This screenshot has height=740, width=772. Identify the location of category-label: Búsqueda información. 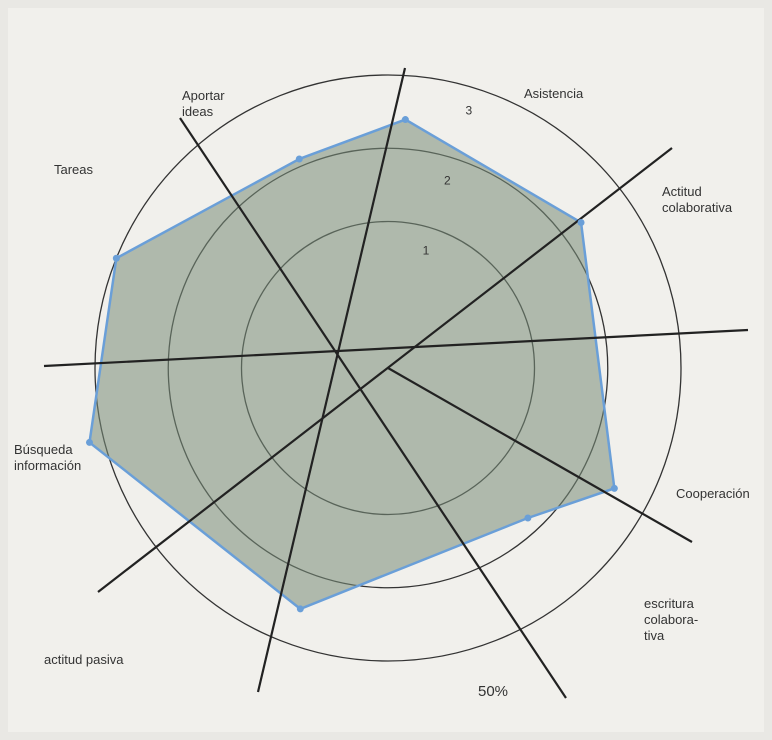
(48, 457).